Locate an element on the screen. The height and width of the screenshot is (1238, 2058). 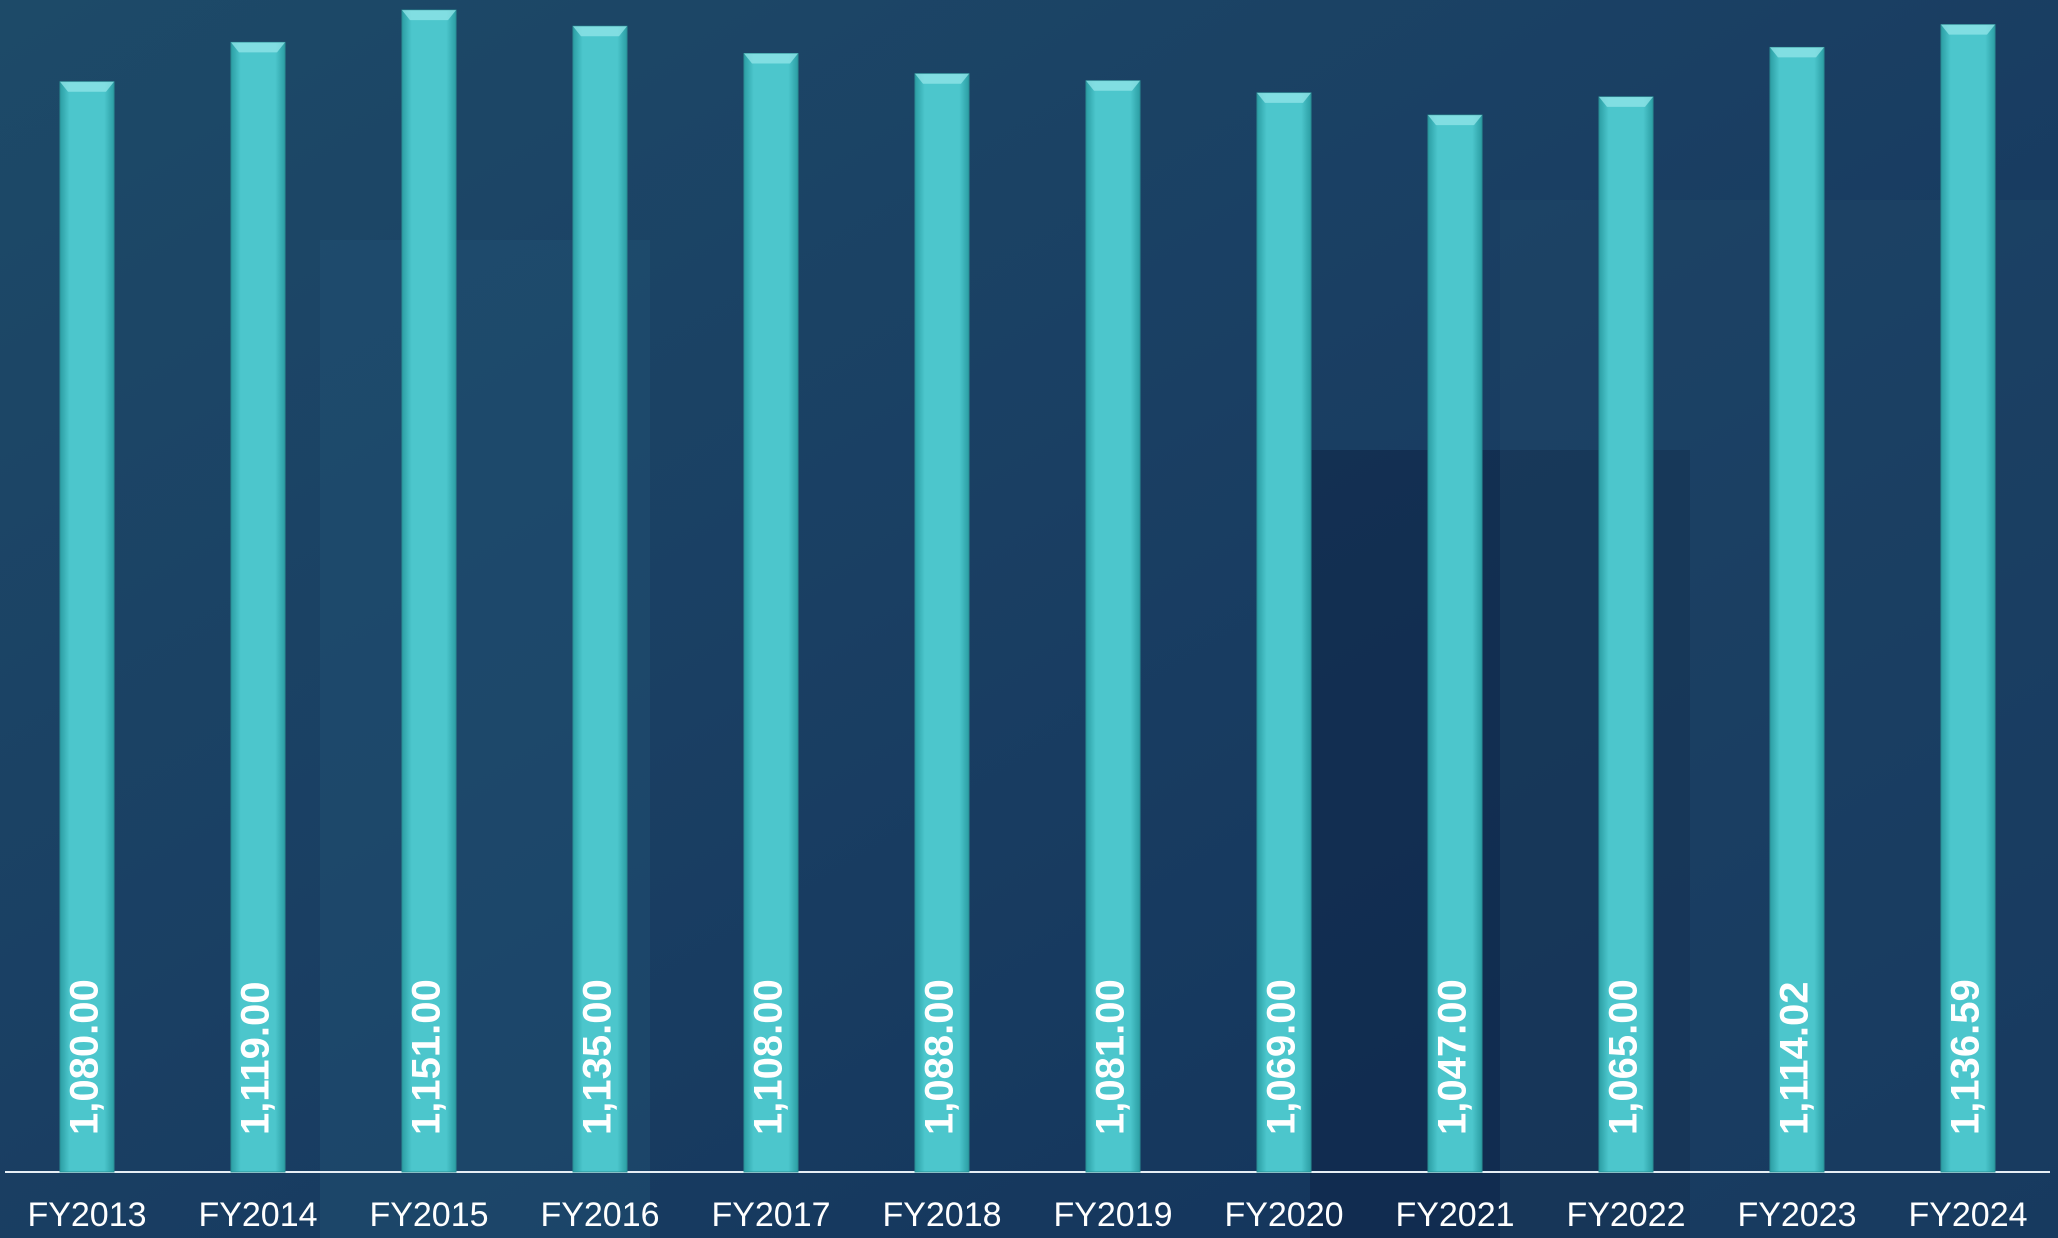
x-tick-label: FY2024 is located at coordinates (1967, 1215).